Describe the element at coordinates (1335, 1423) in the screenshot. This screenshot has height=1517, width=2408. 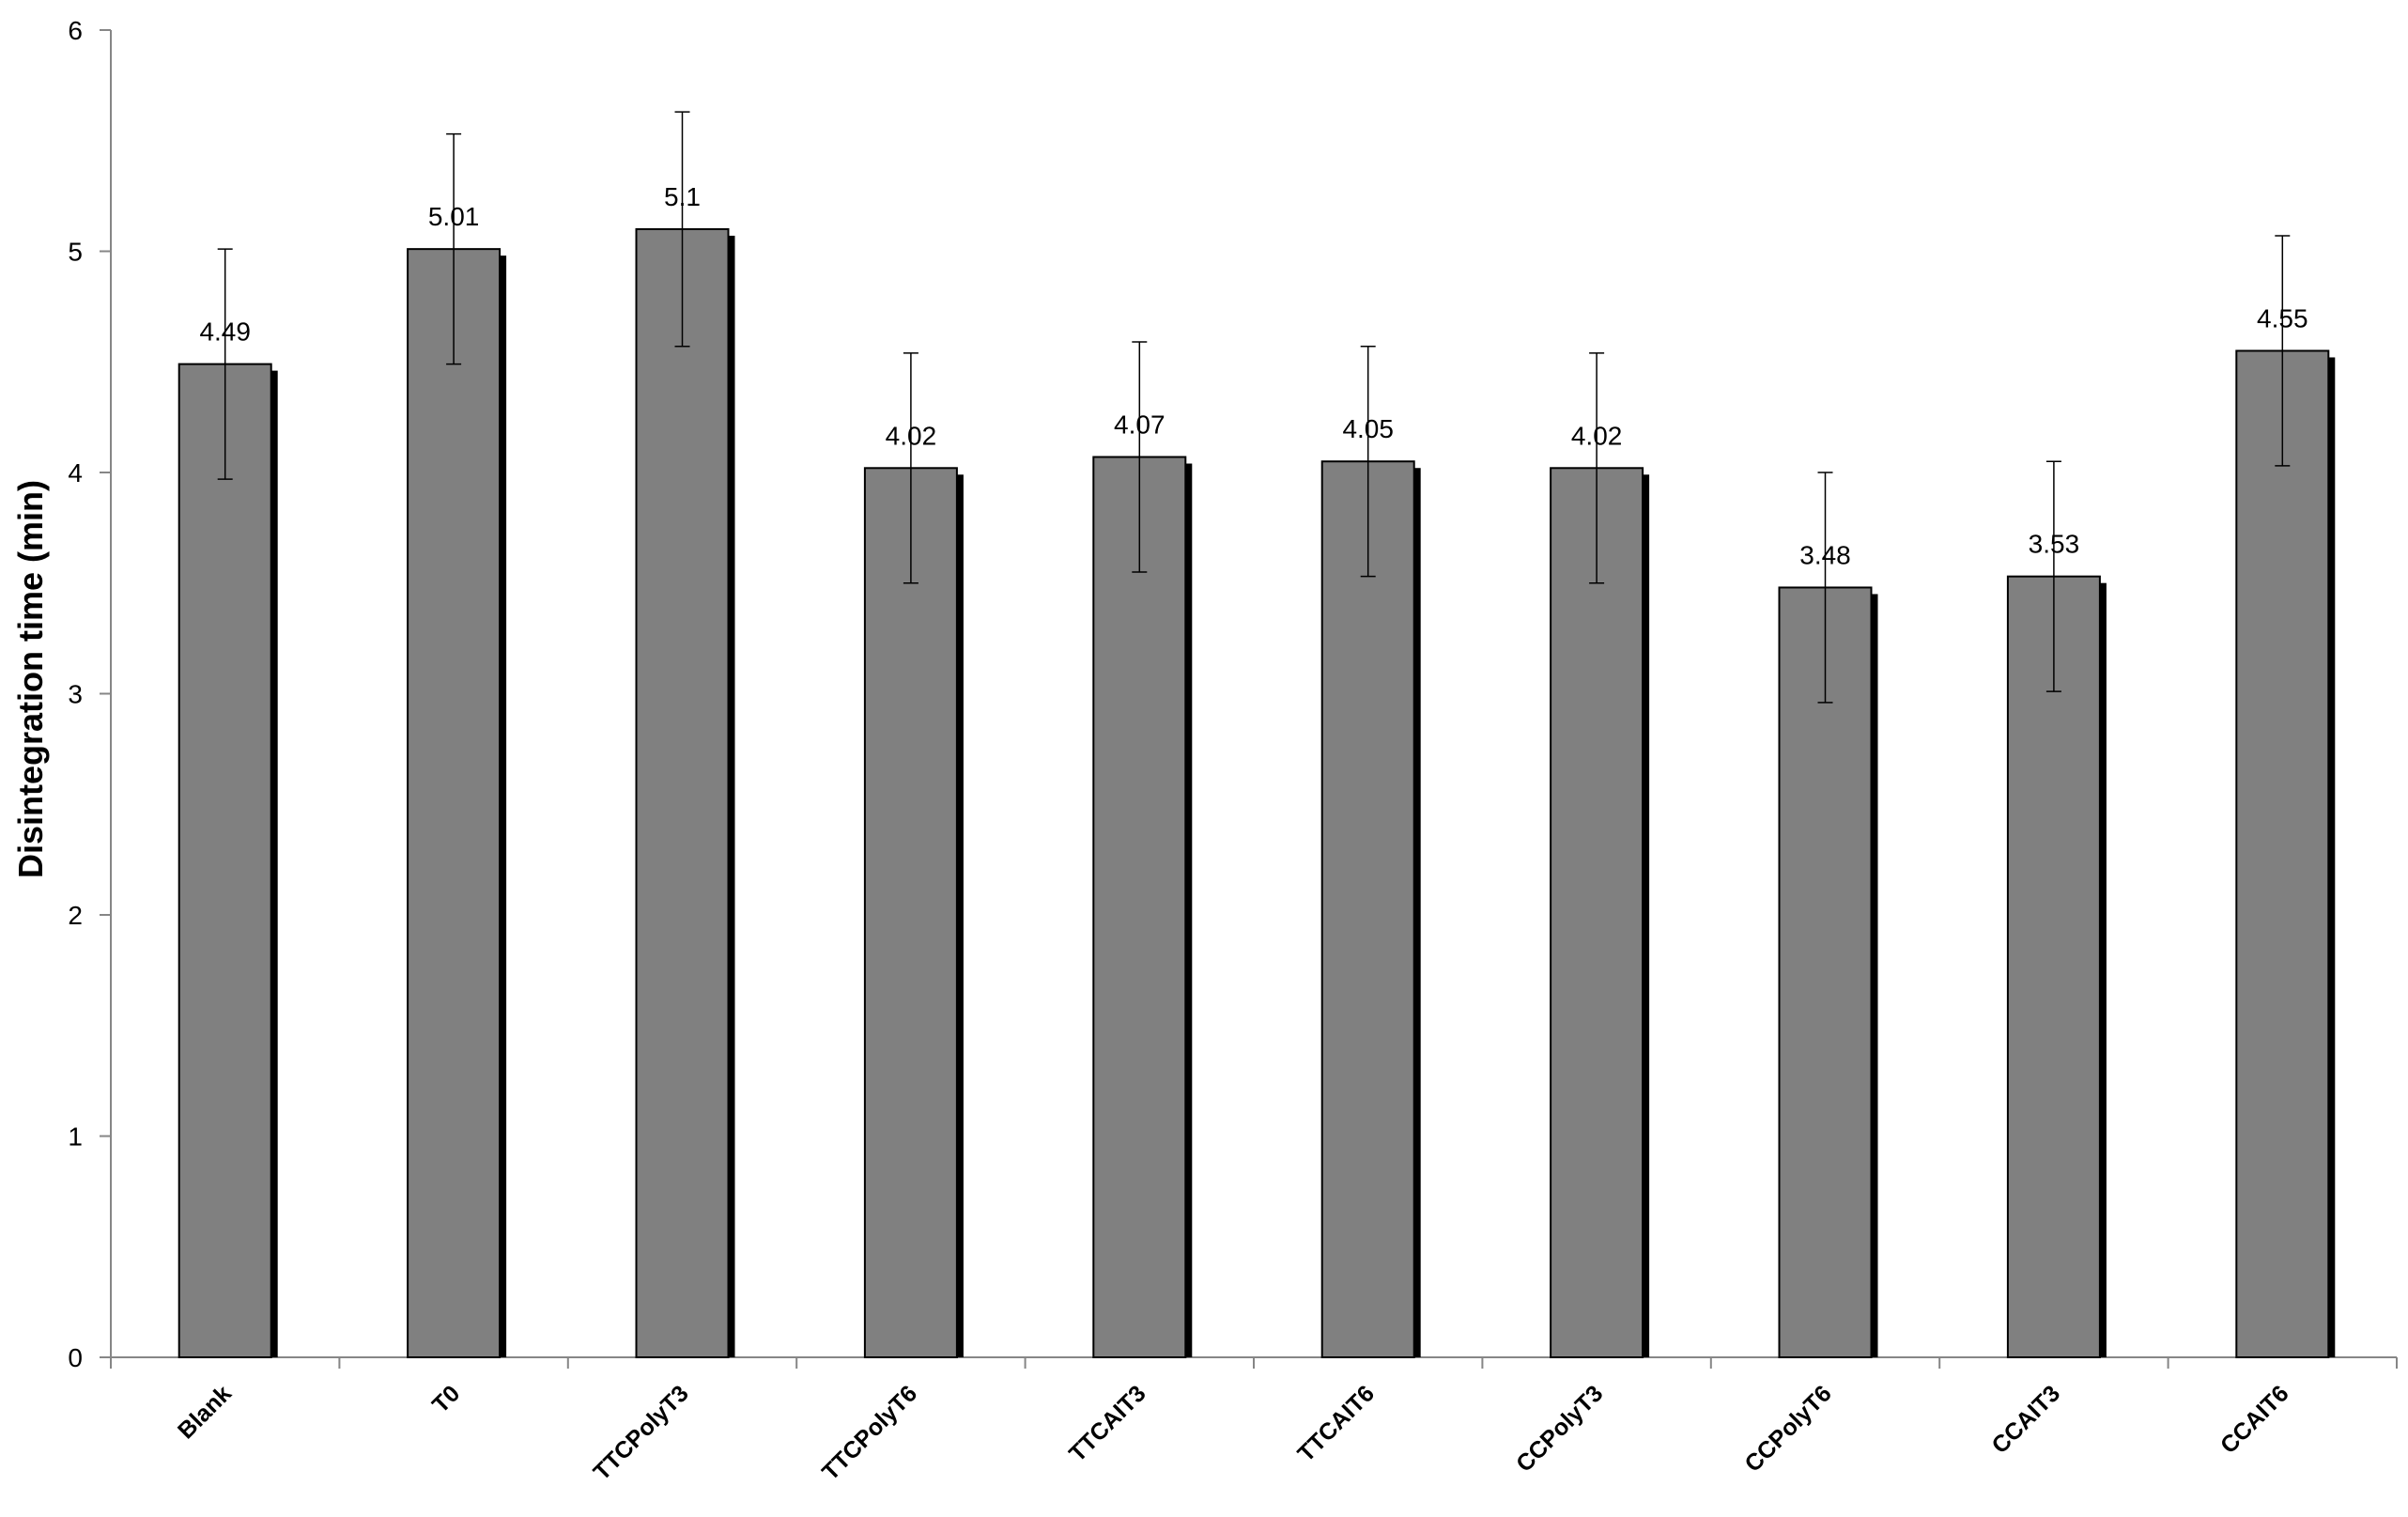
I see `x-tick-label: TTCAIT6` at that location.